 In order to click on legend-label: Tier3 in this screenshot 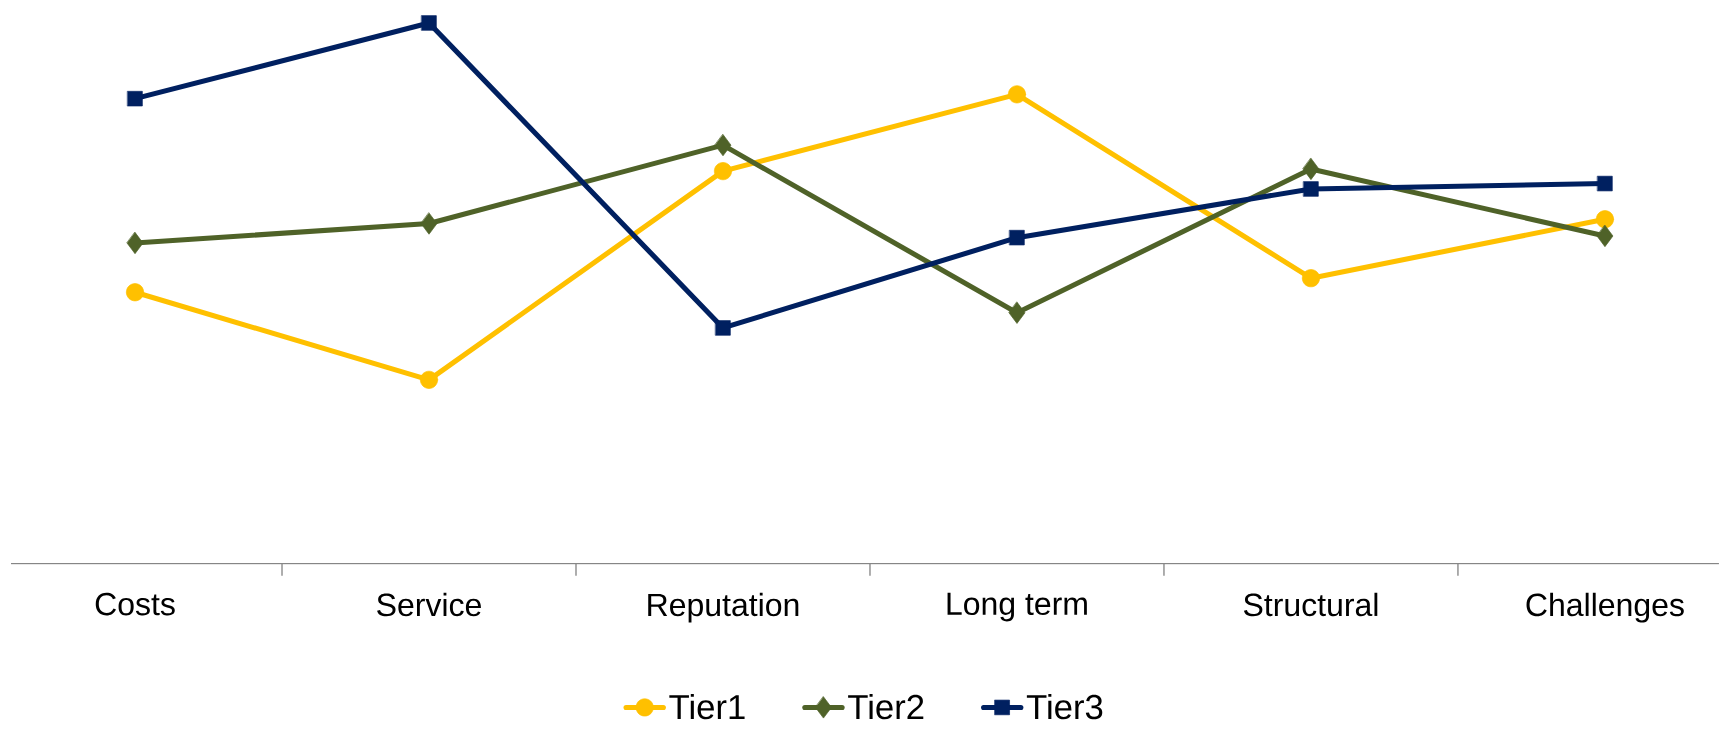, I will do `click(1064, 706)`.